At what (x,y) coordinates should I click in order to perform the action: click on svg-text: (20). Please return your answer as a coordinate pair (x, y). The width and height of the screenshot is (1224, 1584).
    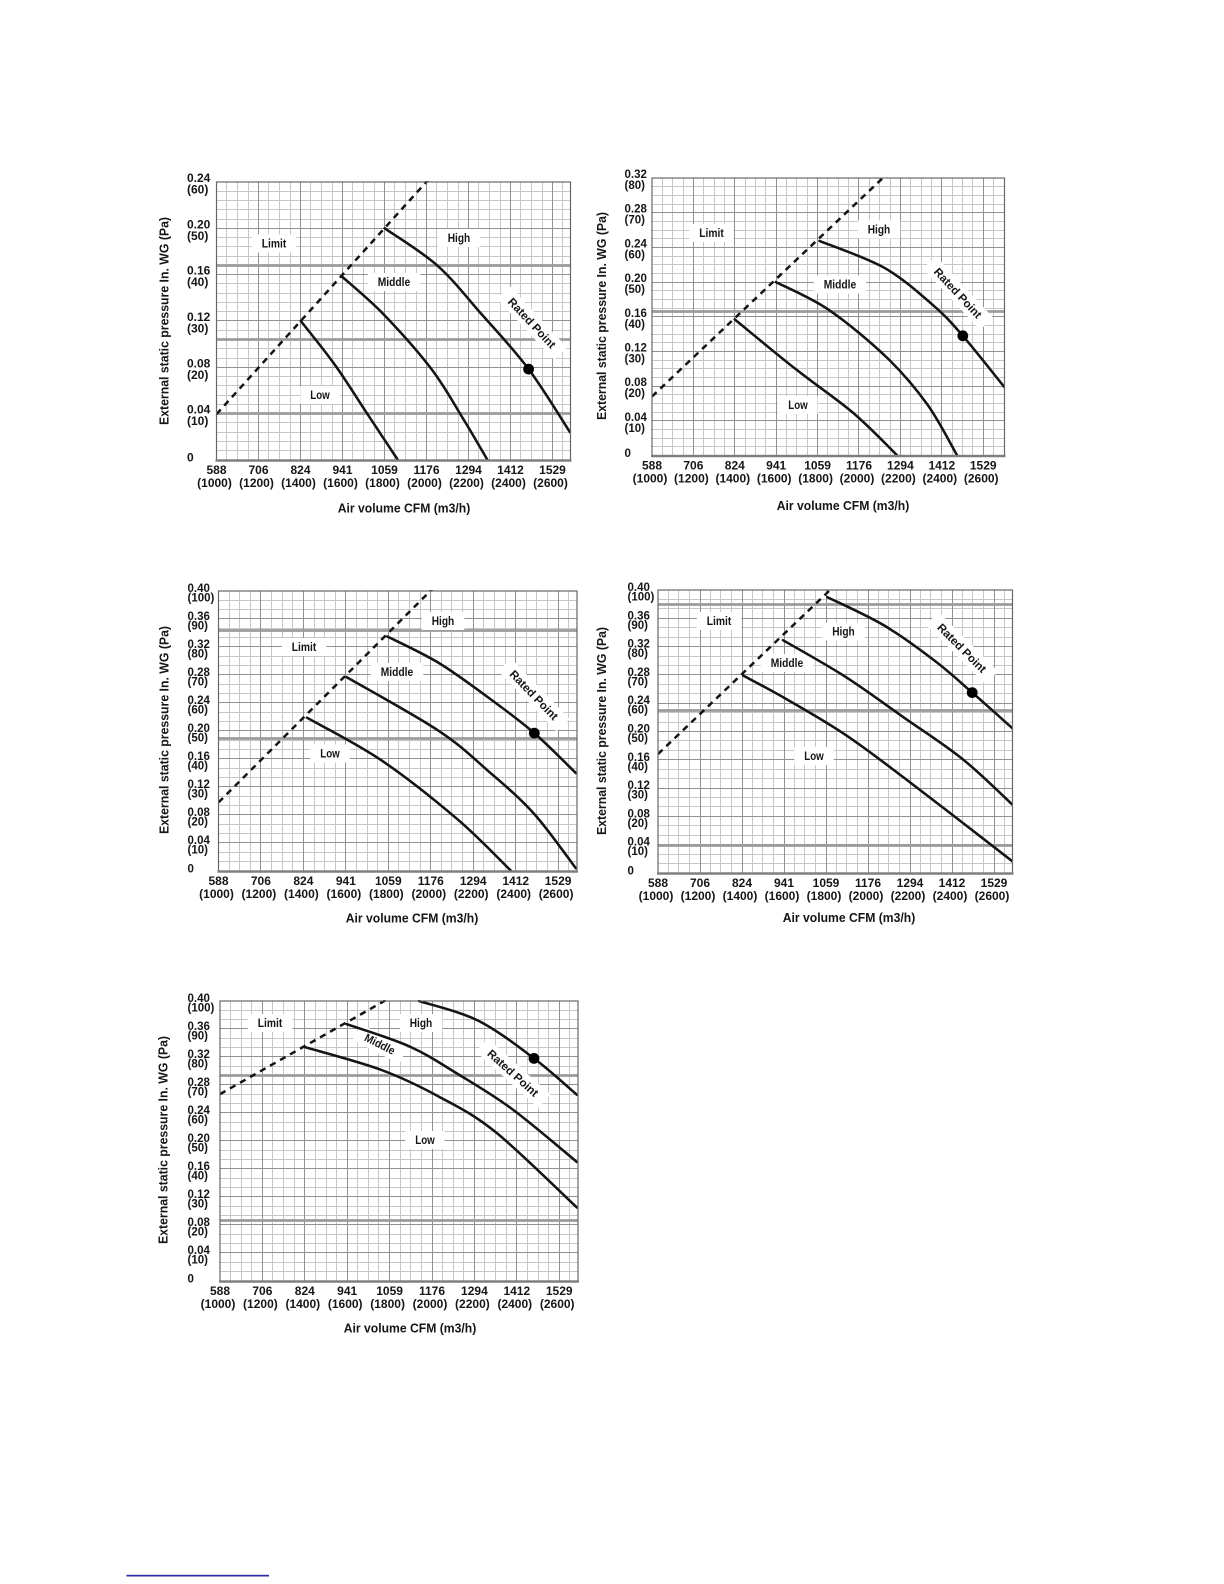
    Looking at the image, I should click on (197, 375).